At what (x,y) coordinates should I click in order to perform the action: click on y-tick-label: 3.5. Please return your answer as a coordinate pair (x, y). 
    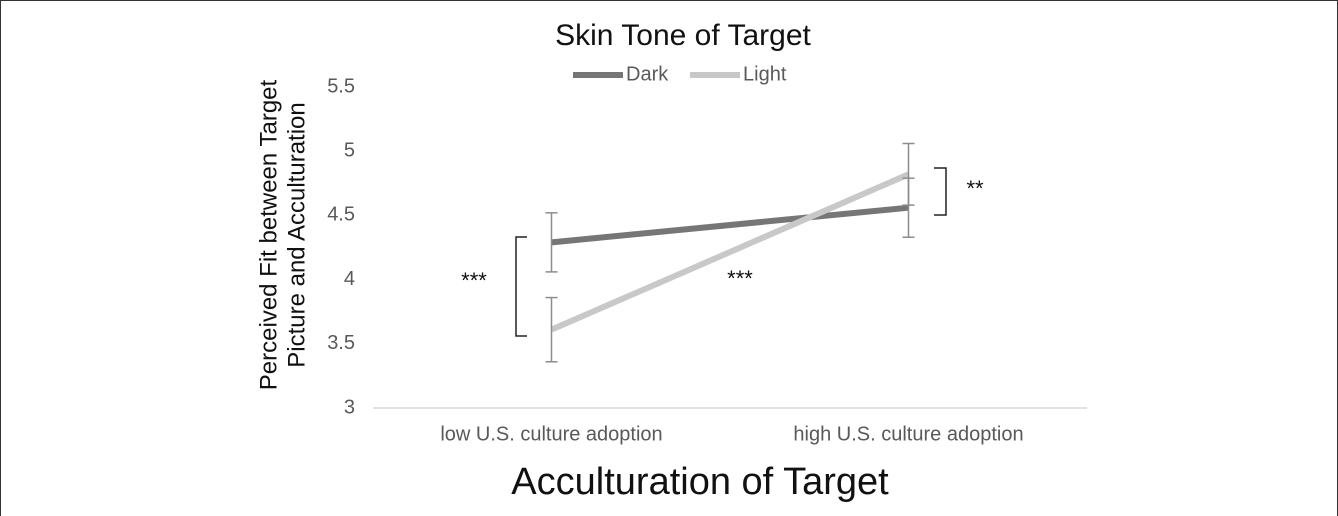
    Looking at the image, I should click on (341, 343).